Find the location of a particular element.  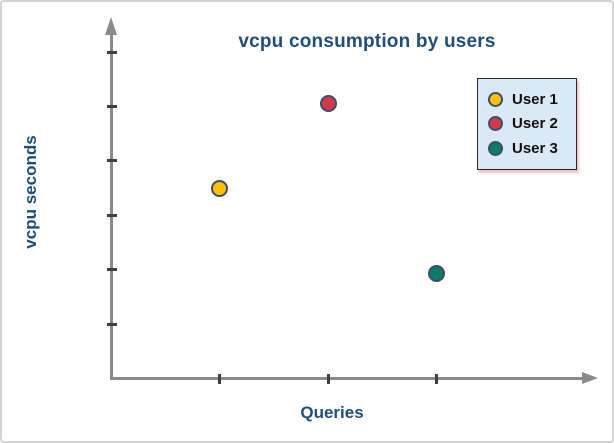

x-axis-label: Queries is located at coordinates (332, 412).